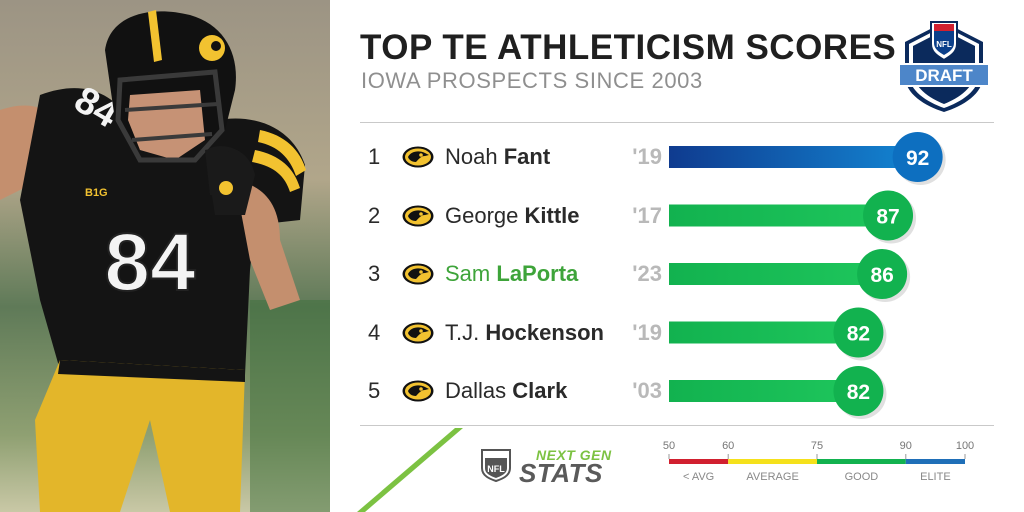 Image resolution: width=1024 pixels, height=512 pixels. I want to click on decorative-stripe, so click(410, 470).